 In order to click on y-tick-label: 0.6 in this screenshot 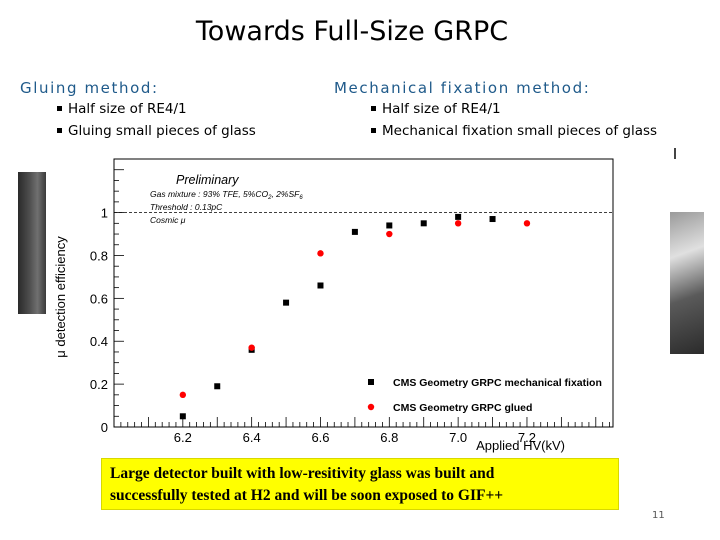, I will do `click(99, 298)`.